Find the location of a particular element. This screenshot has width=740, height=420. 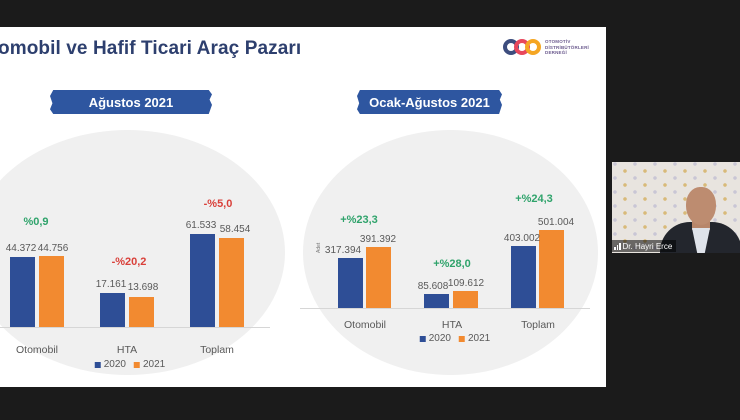

value-label: 13.698 is located at coordinates (143, 287).